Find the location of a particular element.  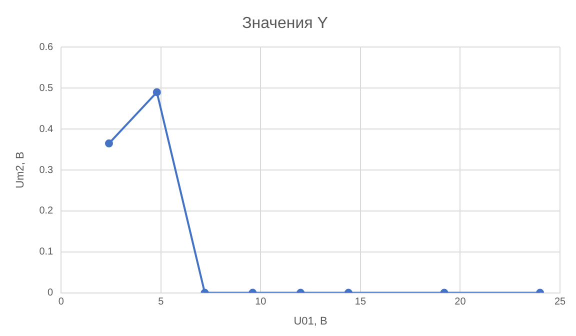

x-tick-label: 20 is located at coordinates (460, 302).